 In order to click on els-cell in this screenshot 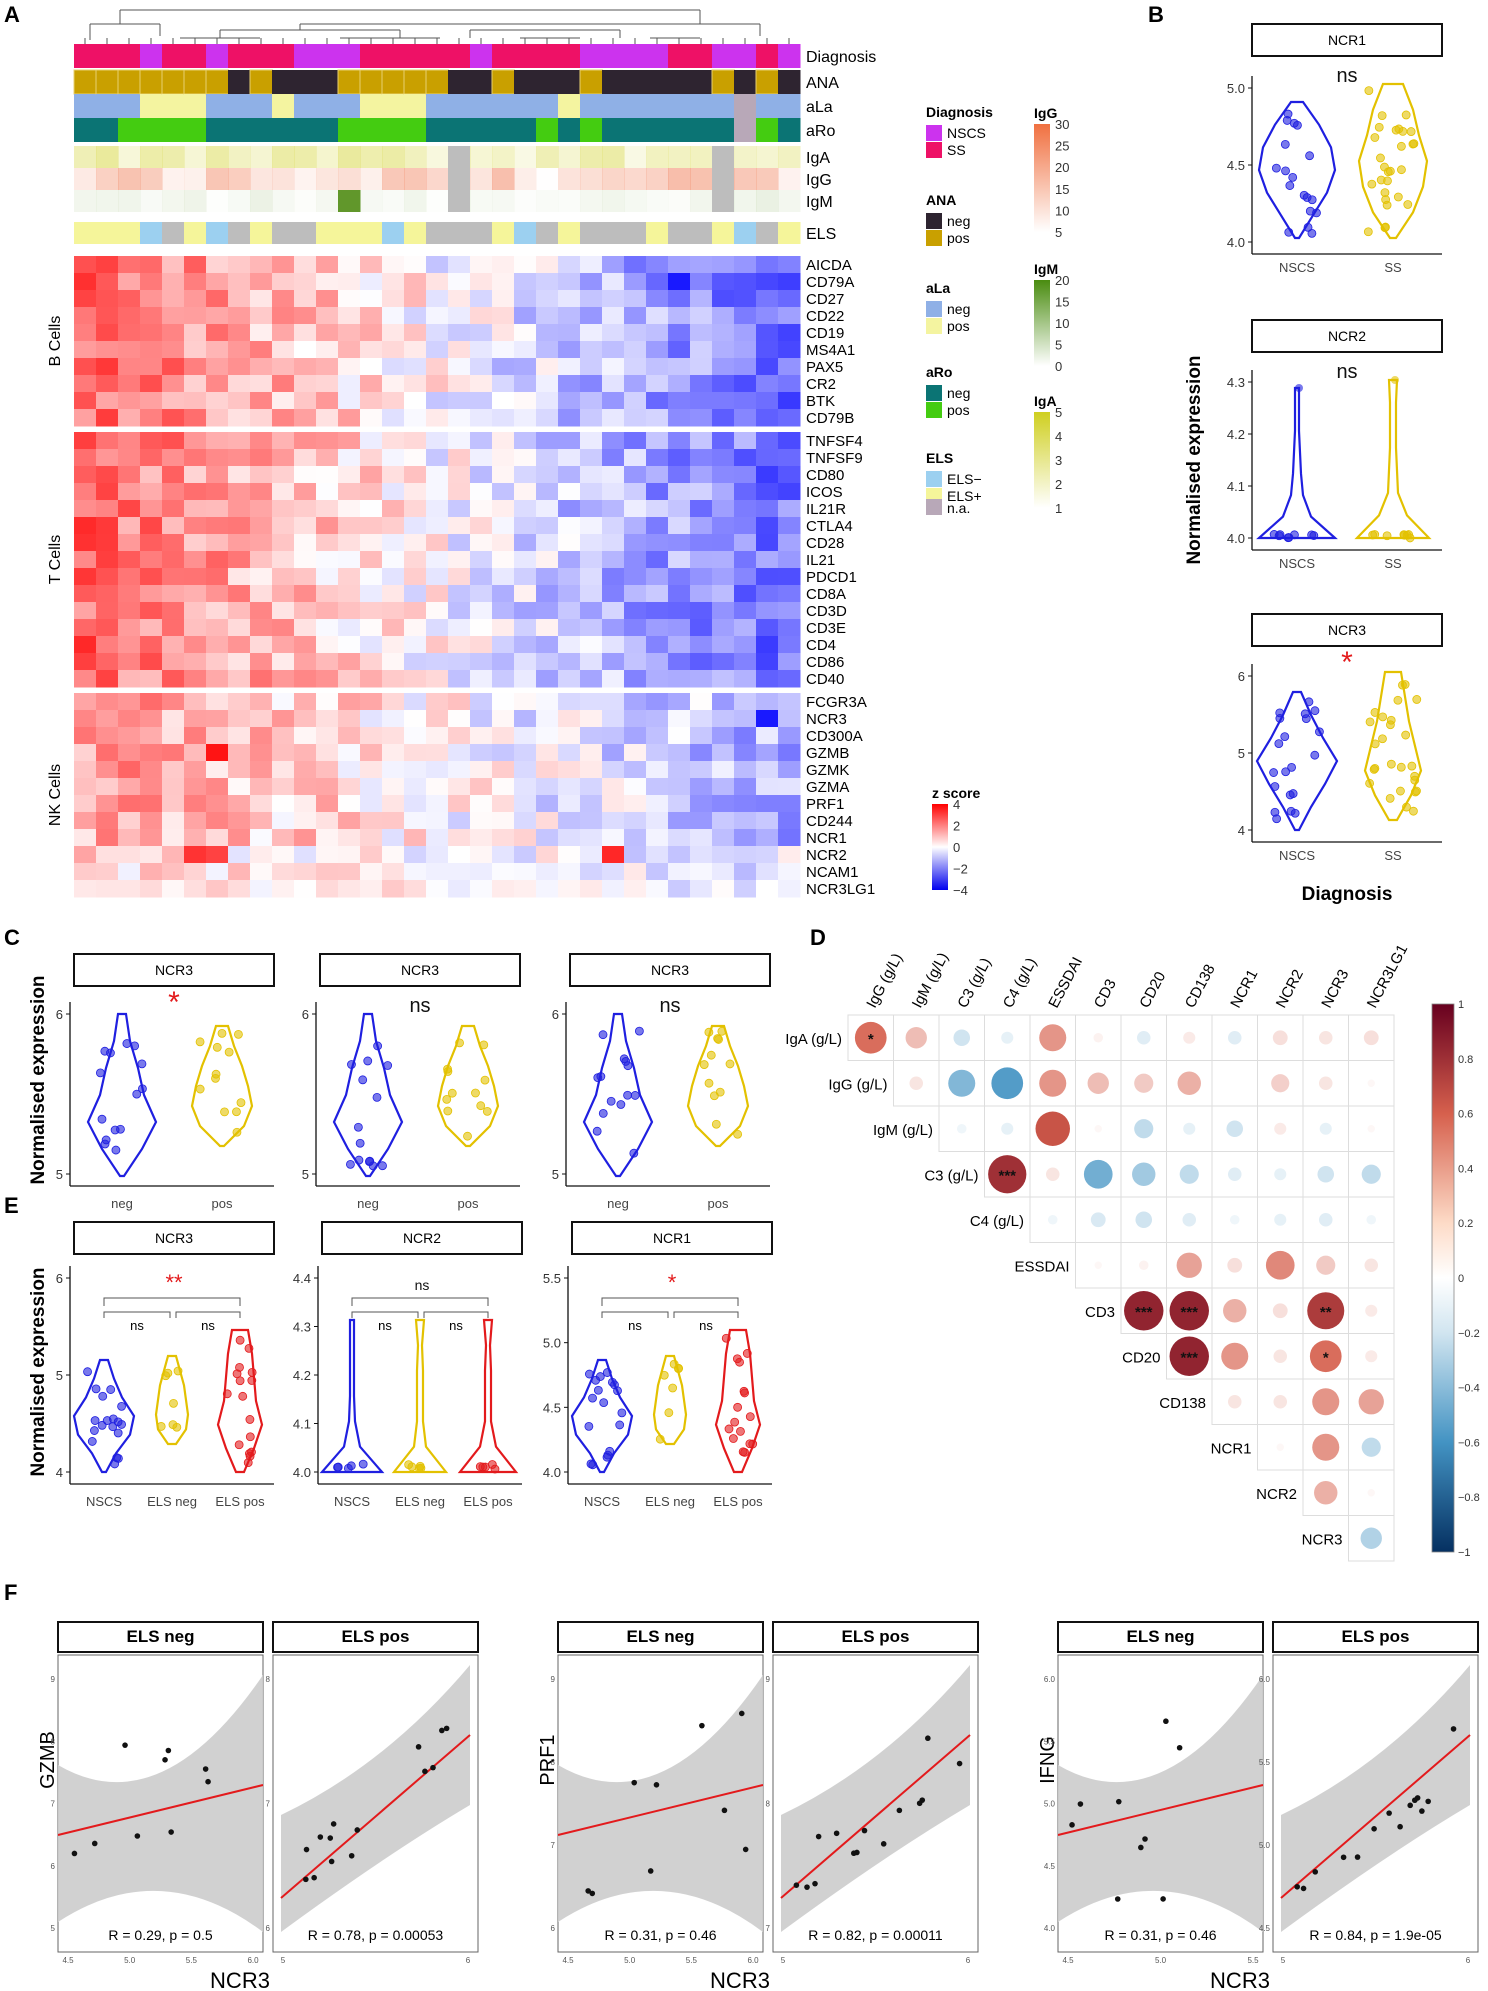, I will do `click(569, 233)`.